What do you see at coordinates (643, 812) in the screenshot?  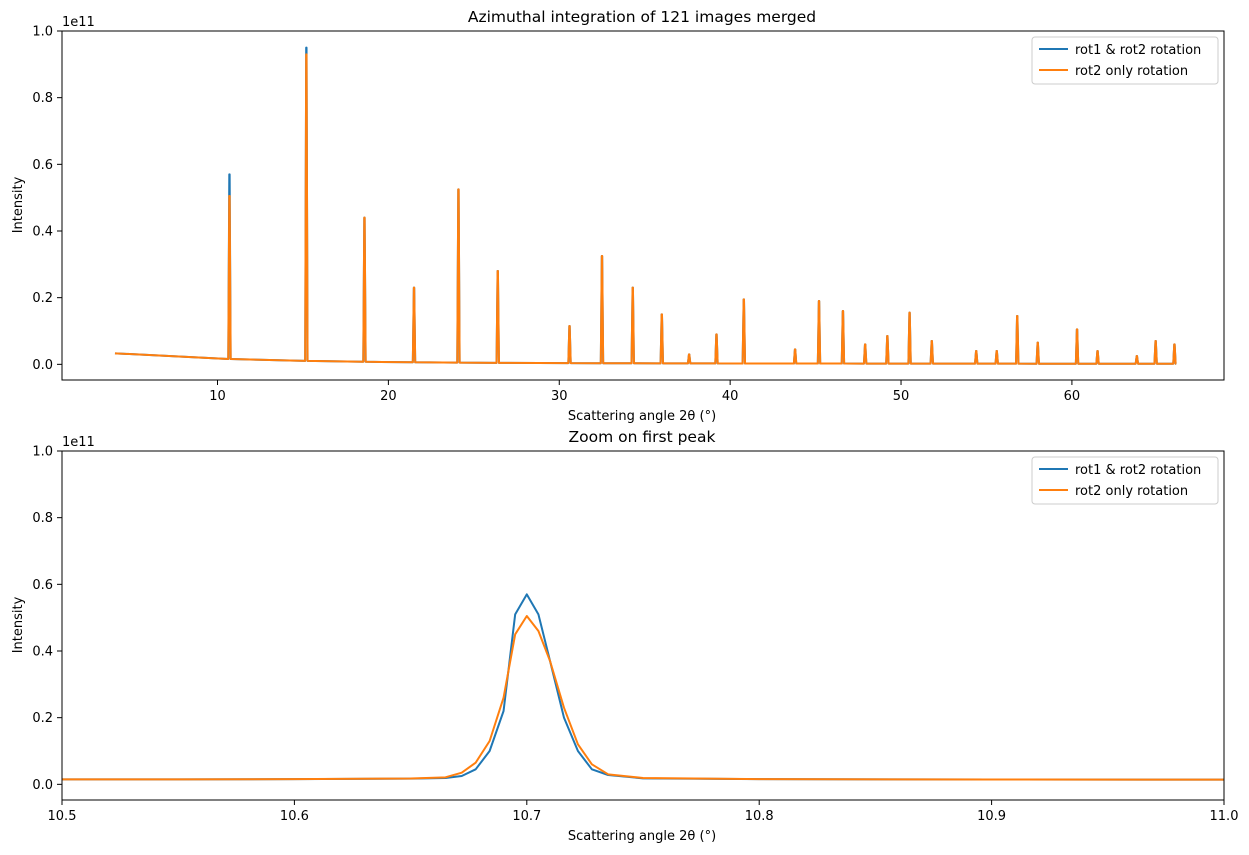 I see `bottom-x-axis: 10.5 10.6 10.7 10.8 10.9 11.0` at bounding box center [643, 812].